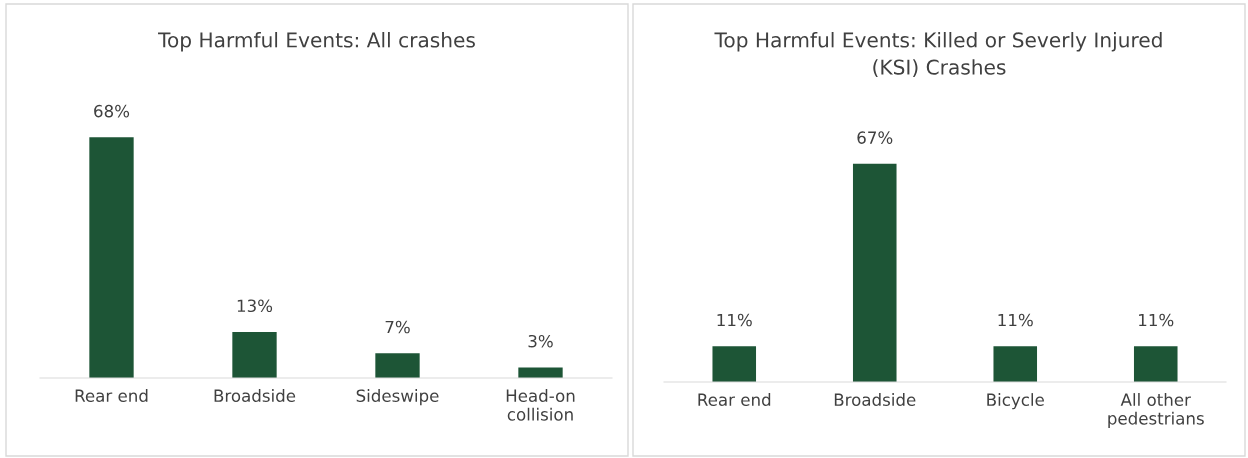 Image resolution: width=1248 pixels, height=458 pixels. I want to click on chart-title: Top Harmful Events: Killed or Severly Injured (KSI) Crashes, so click(938, 55).